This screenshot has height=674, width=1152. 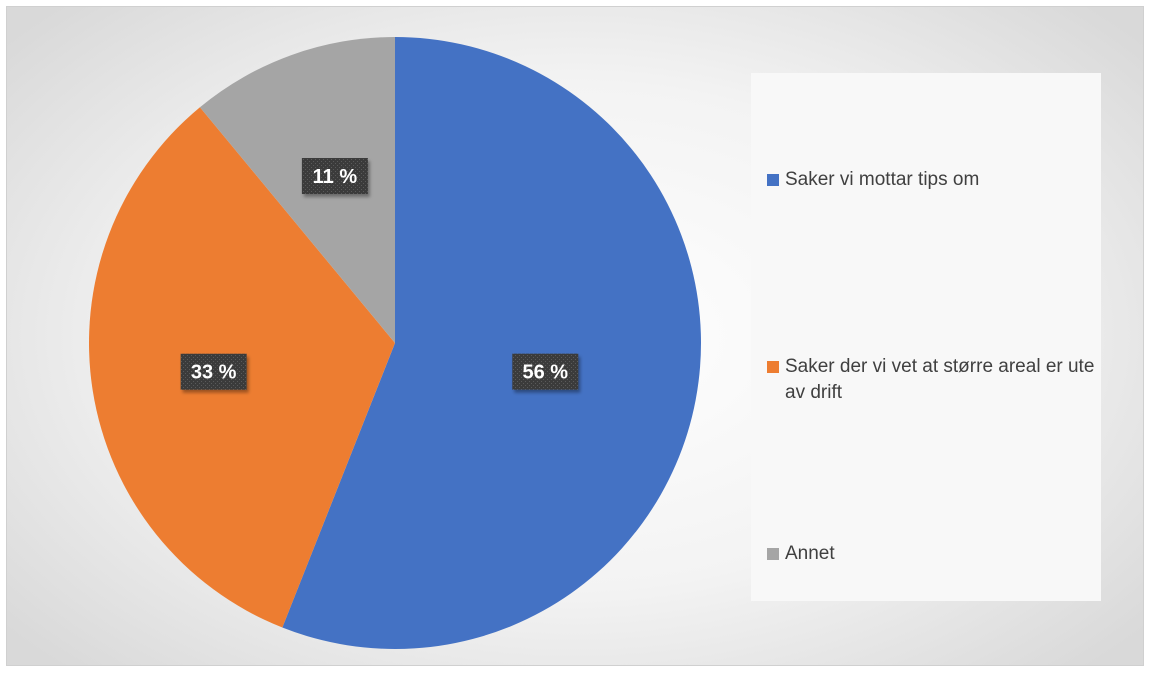 I want to click on data-label-text: 33 %, so click(x=214, y=373).